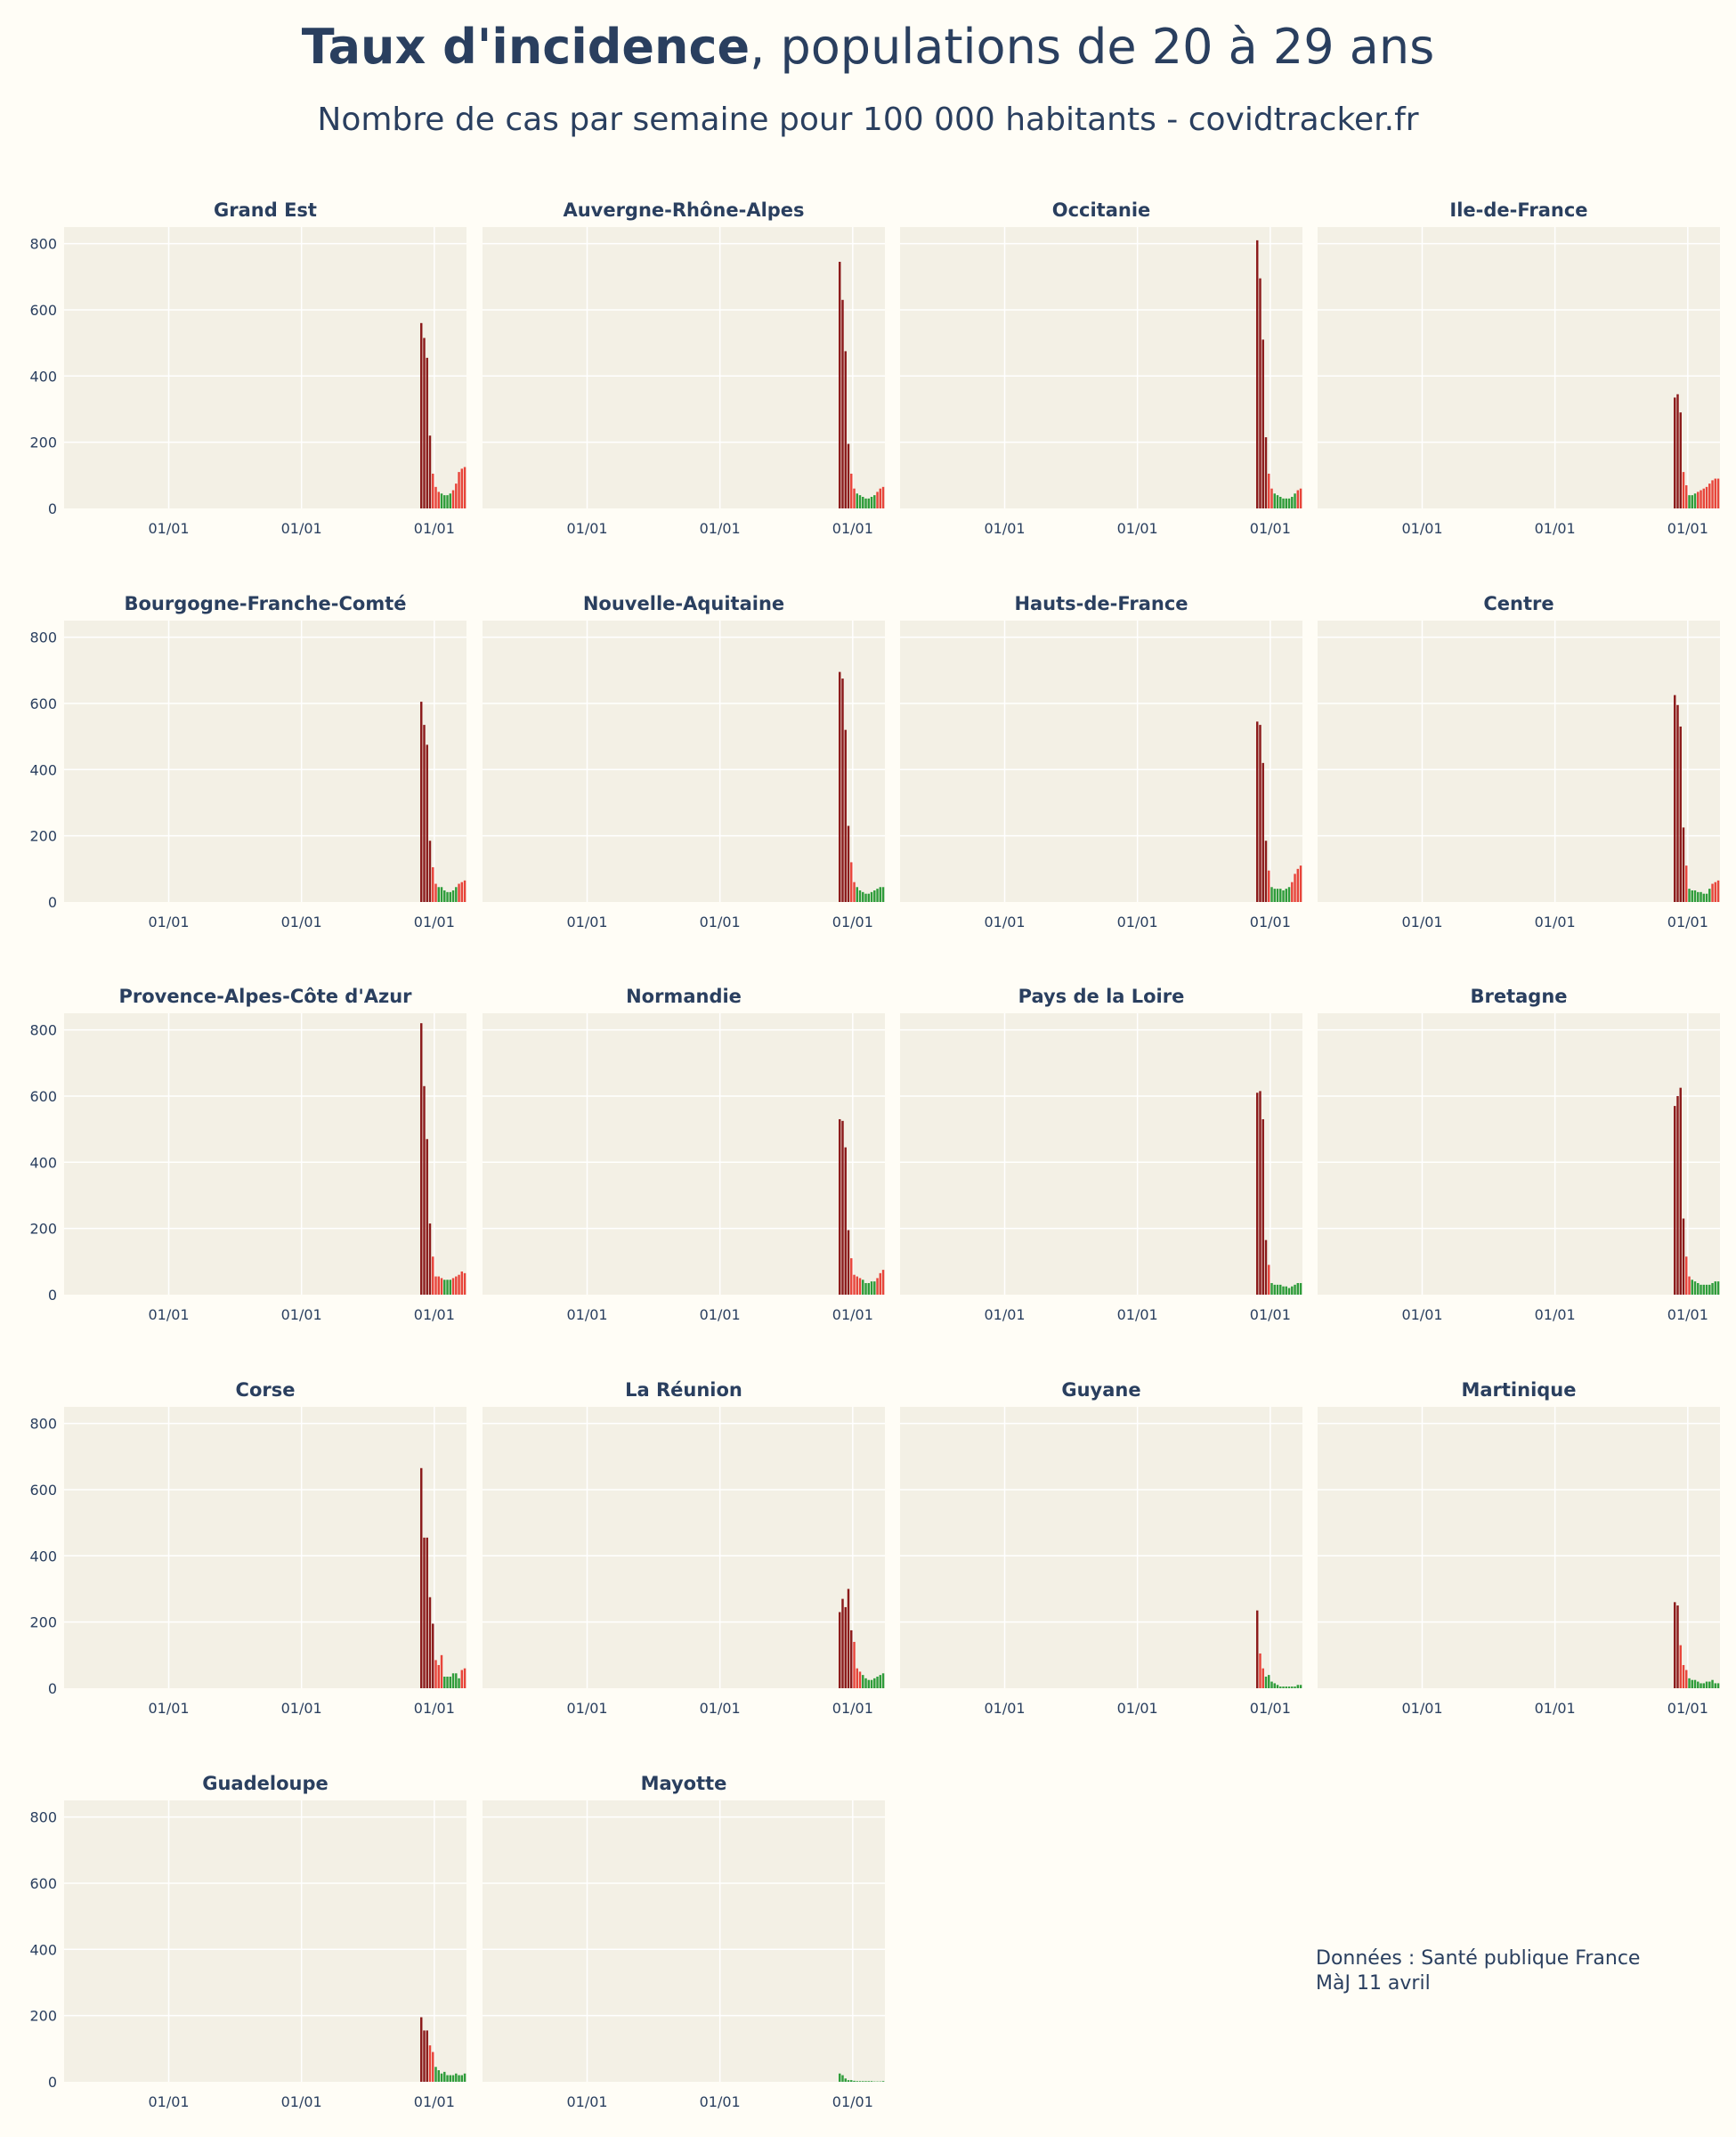 Image resolution: width=1736 pixels, height=2137 pixels. I want to click on region-panel: Grand Est 0 200 400 600 800 01/01 01/01 01/01, so click(248, 368).